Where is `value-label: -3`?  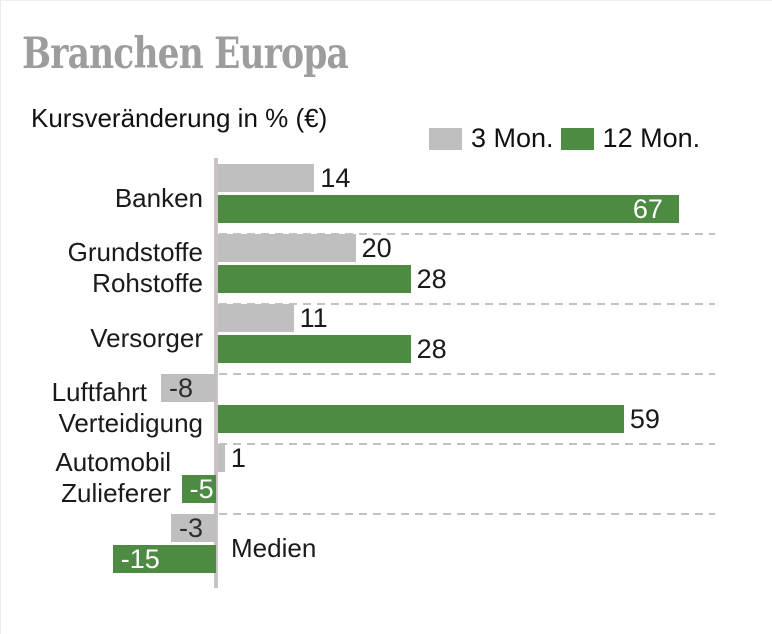 value-label: -3 is located at coordinates (191, 527).